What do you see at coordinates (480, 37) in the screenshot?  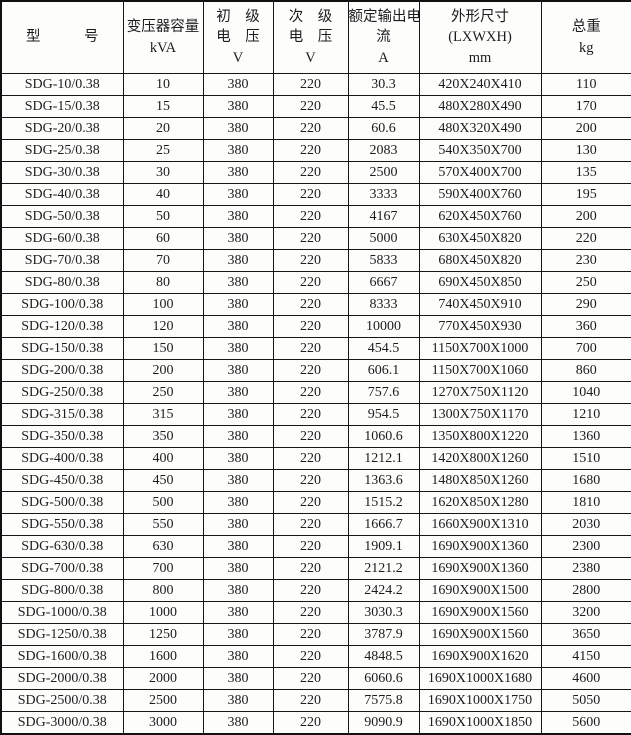 I see `column-header-dimensions: 外形尺寸(LXWXH)mm` at bounding box center [480, 37].